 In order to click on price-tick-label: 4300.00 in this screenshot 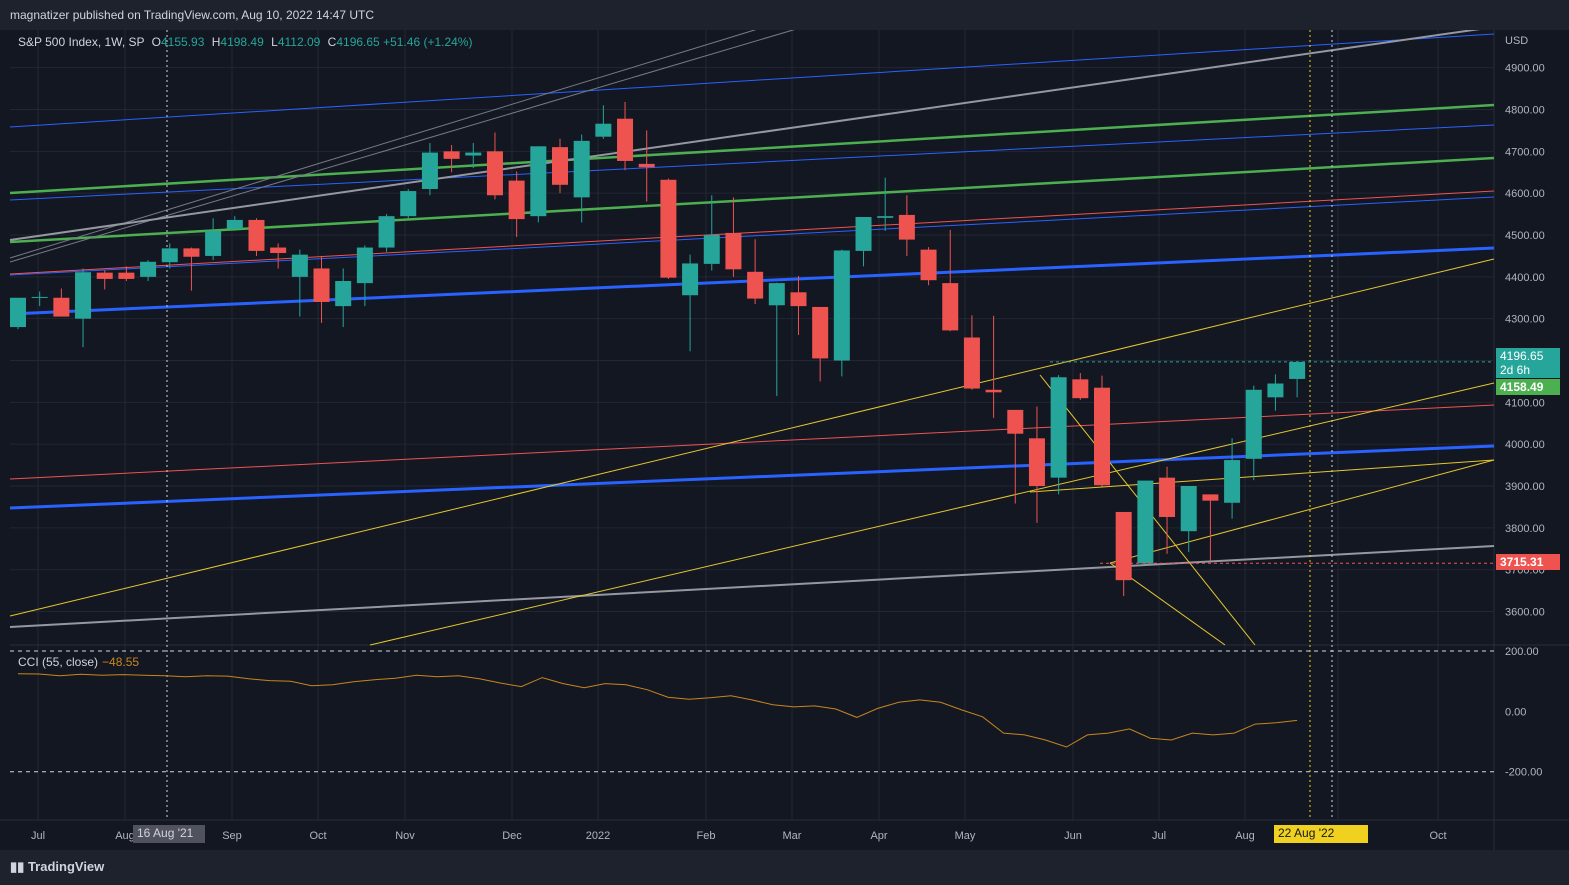, I will do `click(1525, 320)`.